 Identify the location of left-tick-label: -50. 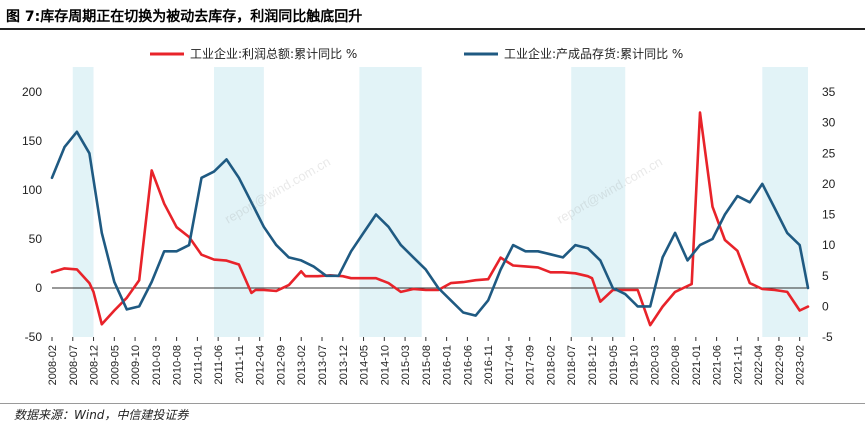
(34, 337).